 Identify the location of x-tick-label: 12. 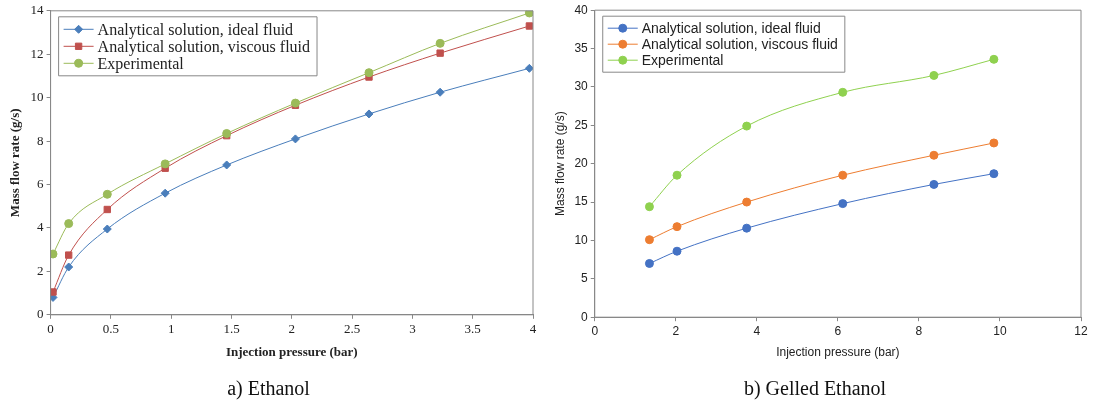
(1081, 330).